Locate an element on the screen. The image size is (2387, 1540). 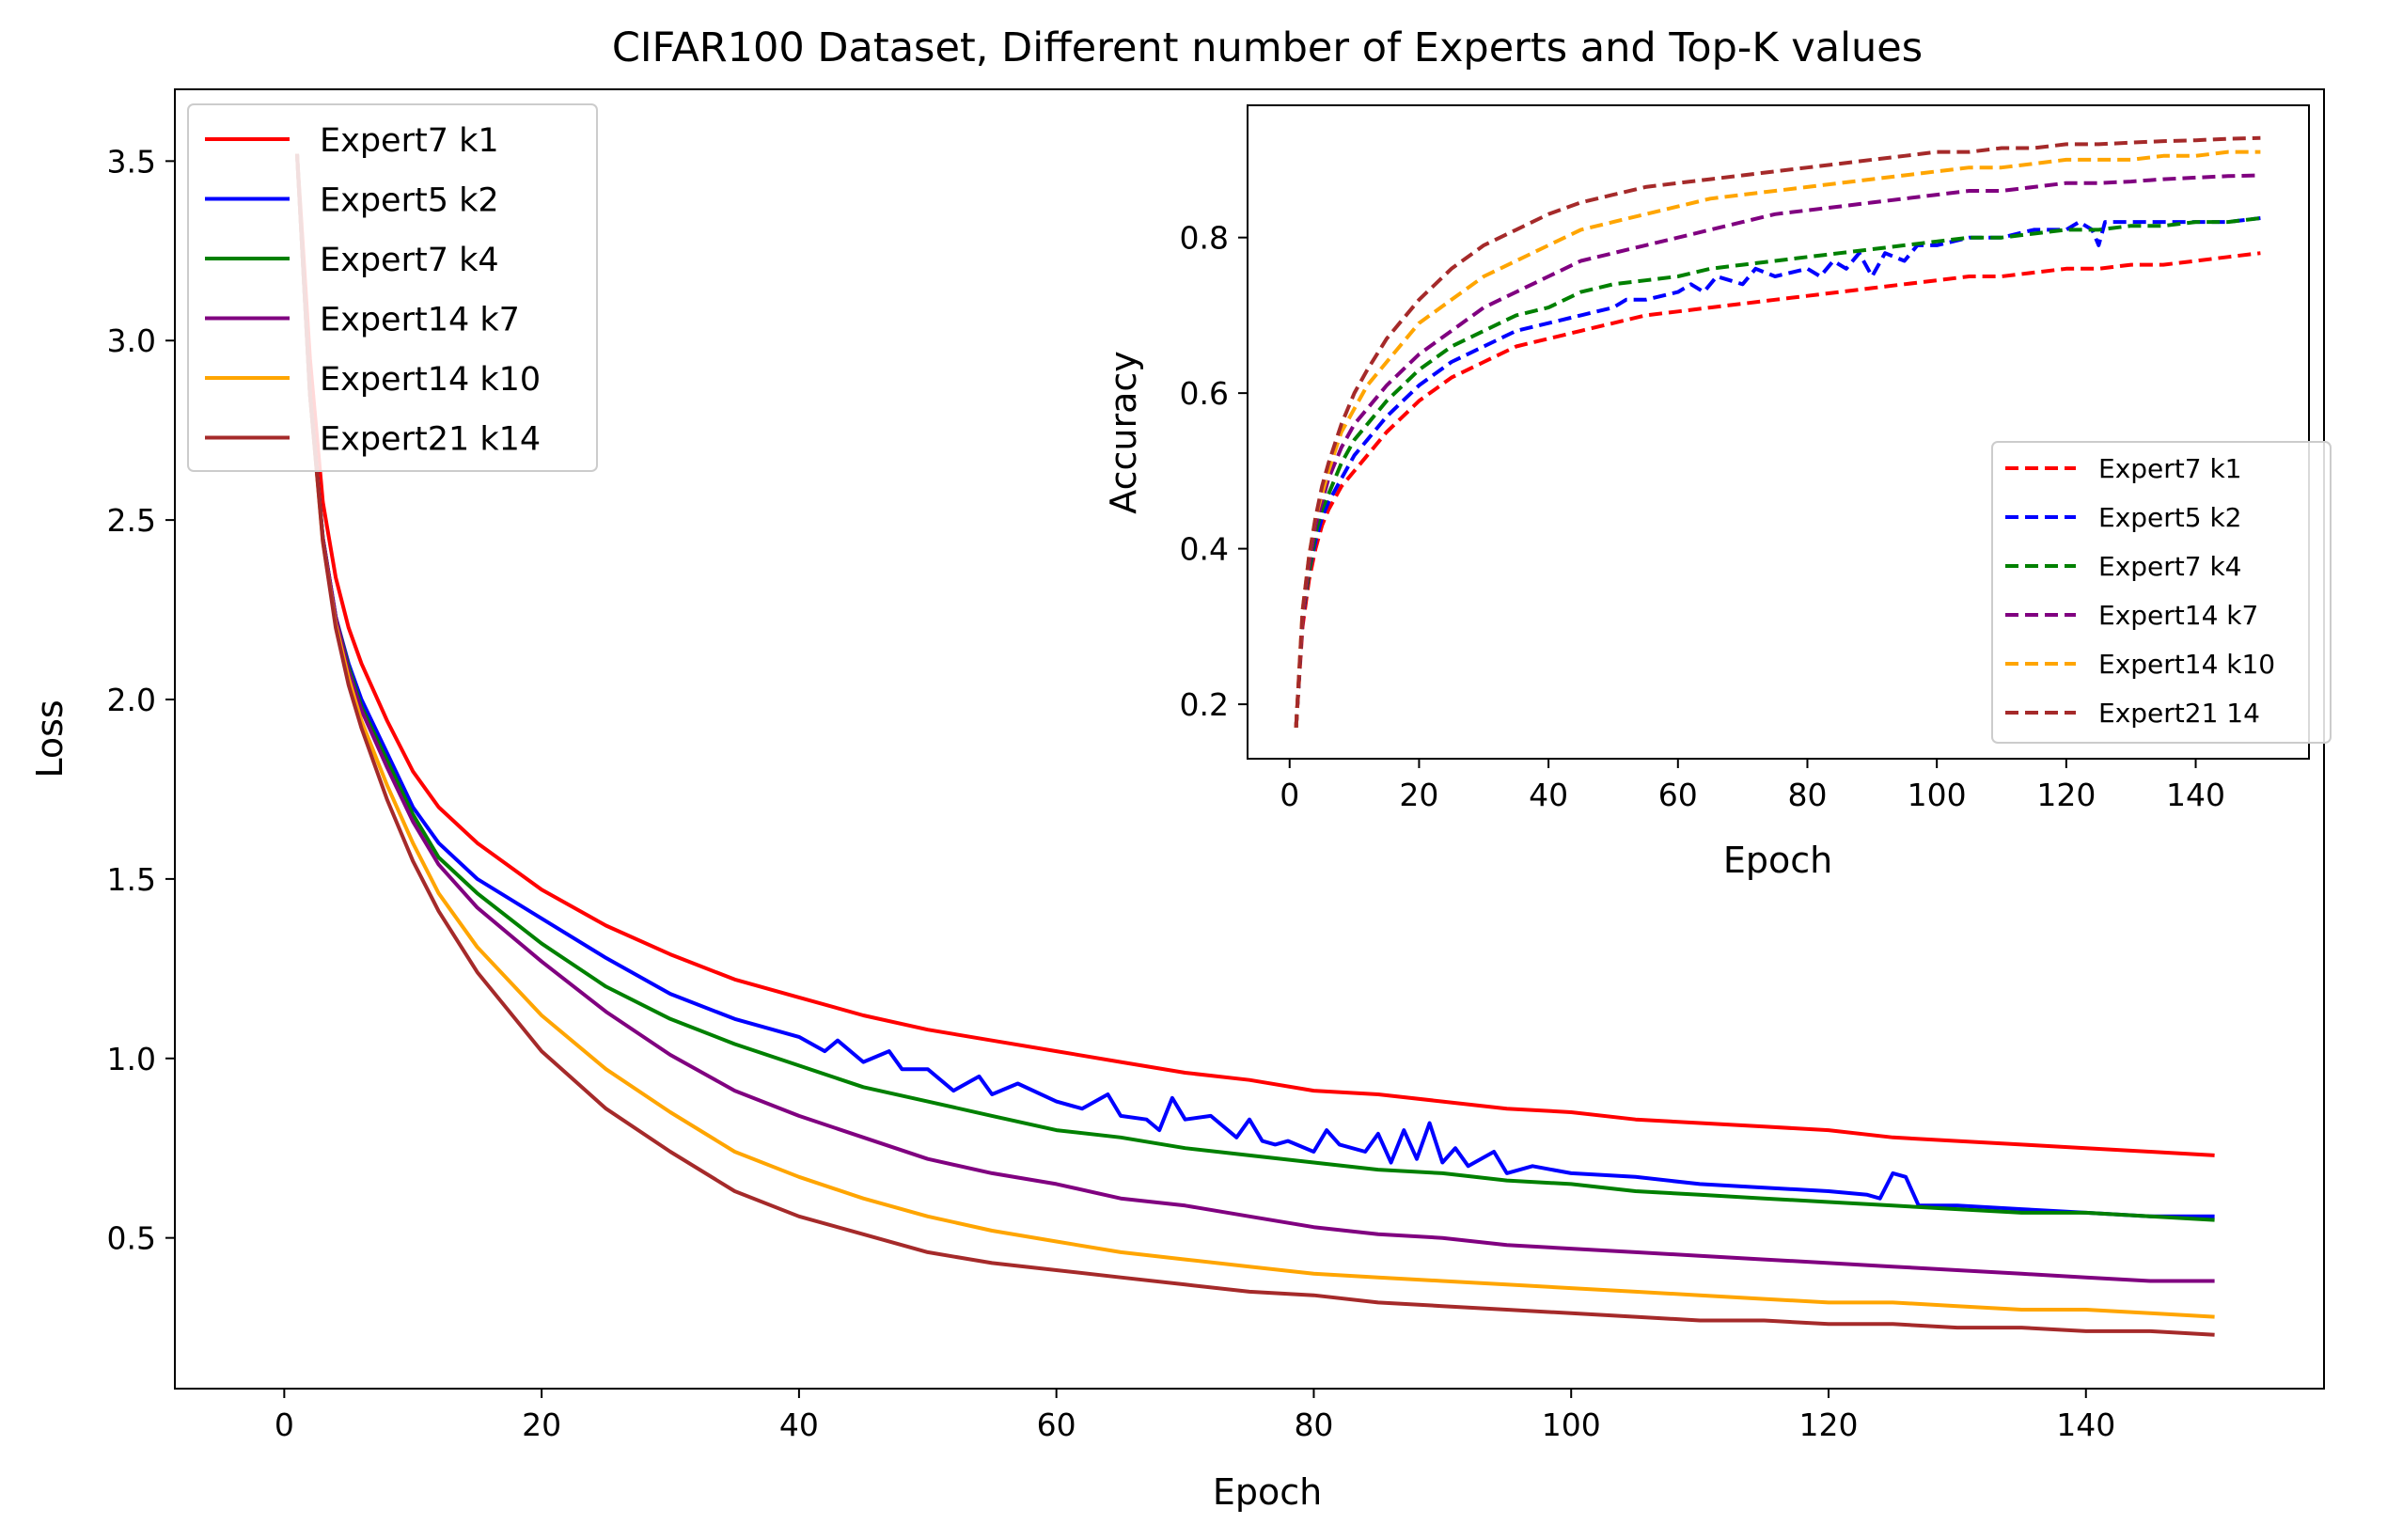
main-legend-label-3: Expert7 k4 is located at coordinates (409, 261).